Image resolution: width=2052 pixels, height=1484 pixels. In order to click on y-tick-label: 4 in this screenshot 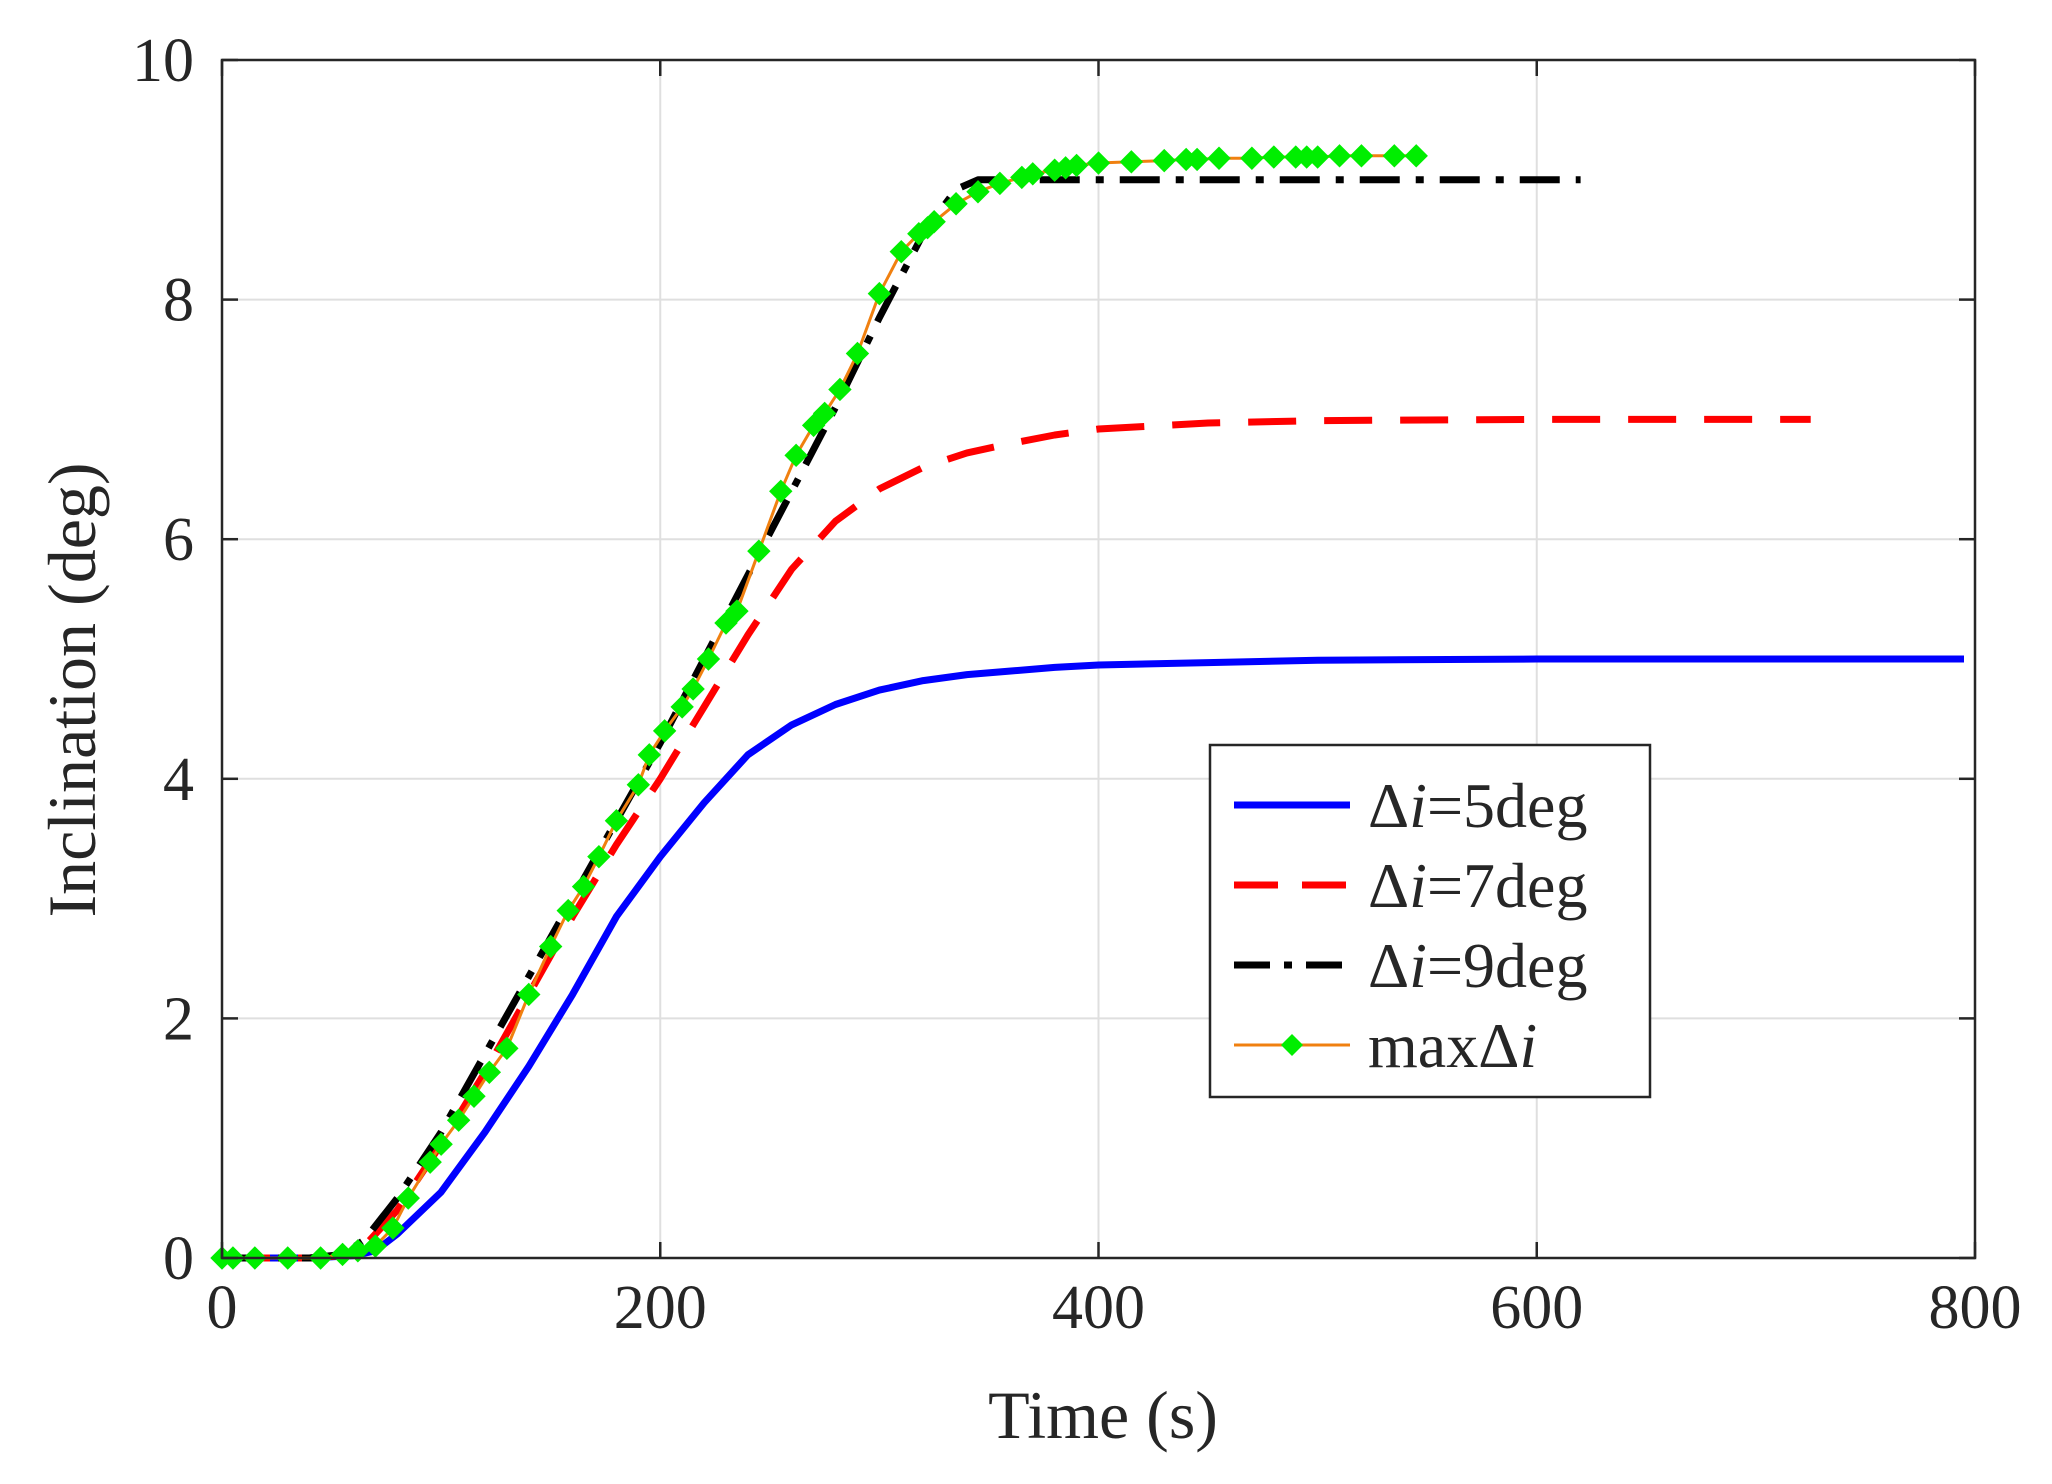, I will do `click(178, 780)`.